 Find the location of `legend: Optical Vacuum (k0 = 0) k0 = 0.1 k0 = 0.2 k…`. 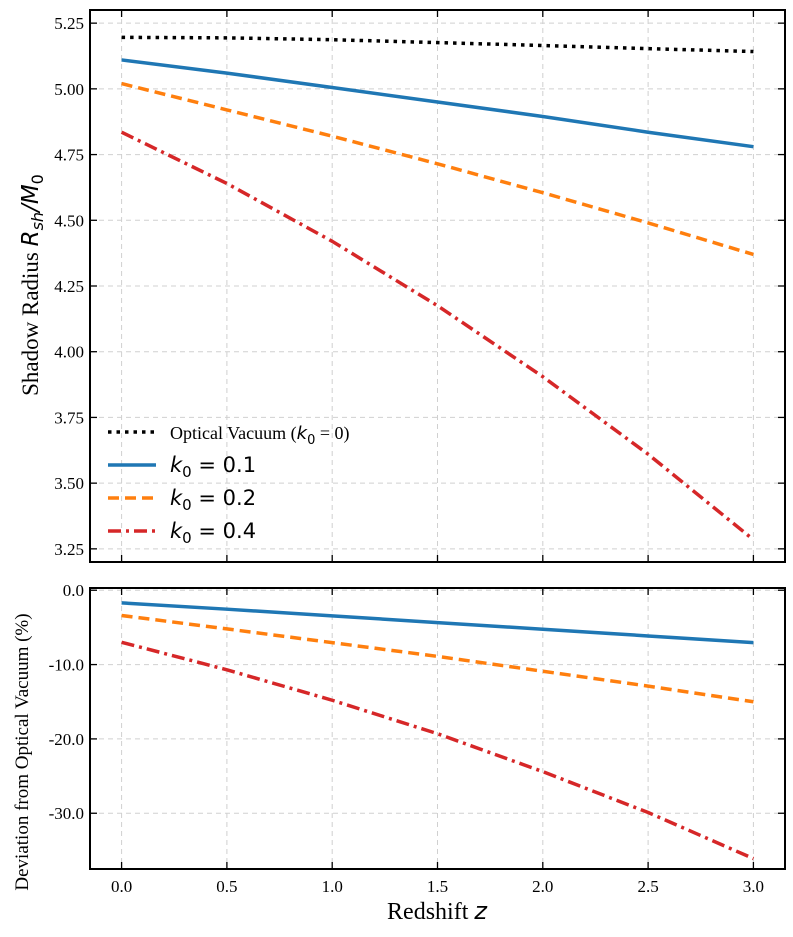

legend: Optical Vacuum (k0 = 0) k0 = 0.1 k0 = 0.2 k… is located at coordinates (229, 485).